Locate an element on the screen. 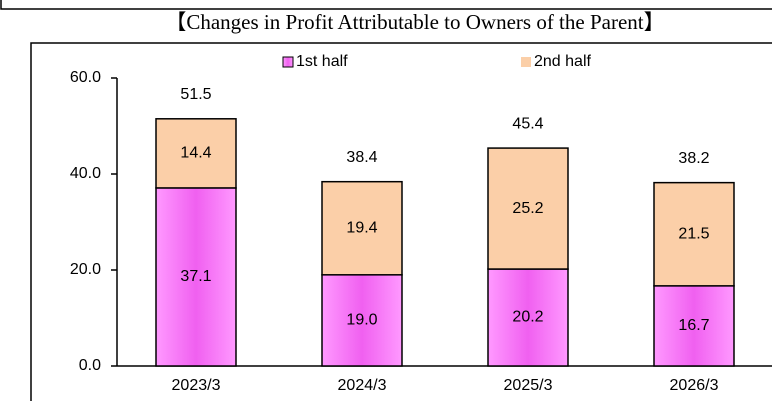 The image size is (772, 401). x-tick-label: 2026/3 is located at coordinates (694, 385).